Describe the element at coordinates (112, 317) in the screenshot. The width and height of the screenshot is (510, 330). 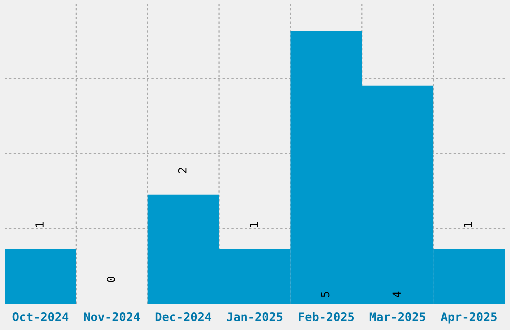
I see `x-tick-label: Nov-2024` at that location.